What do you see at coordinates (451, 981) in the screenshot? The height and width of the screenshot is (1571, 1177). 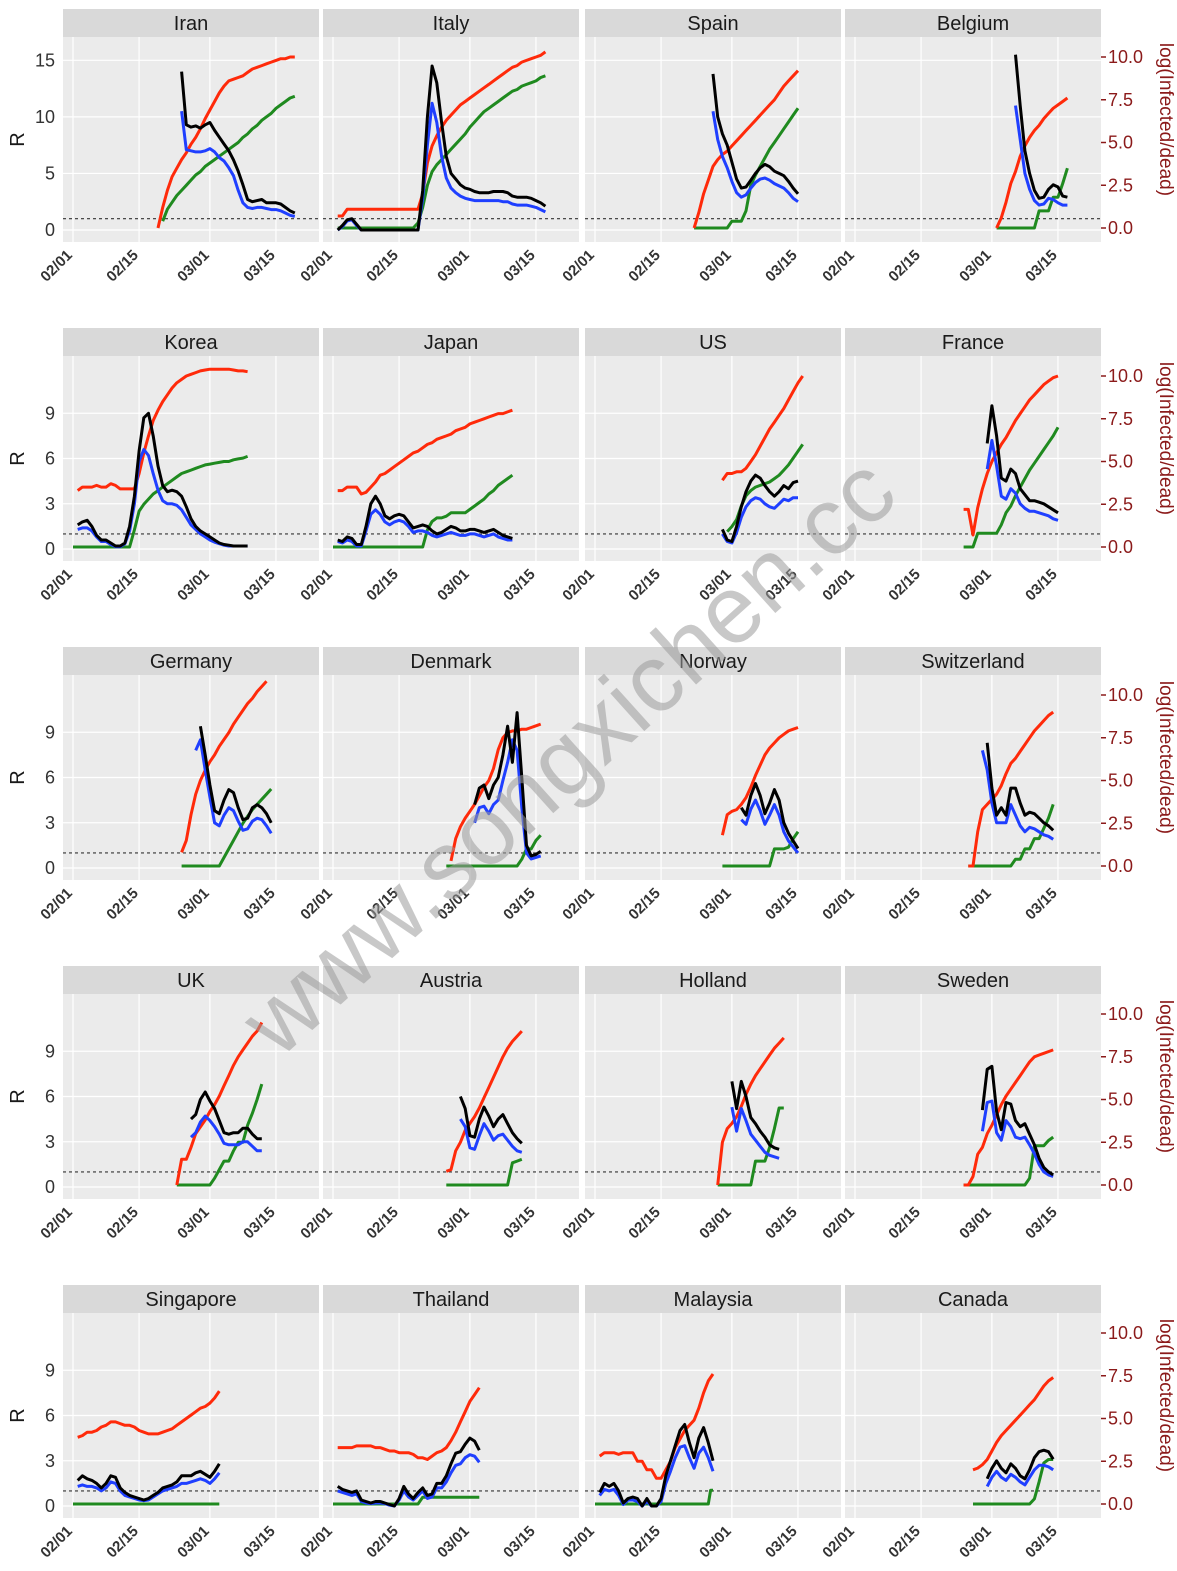 I see `facet-title: Austria` at bounding box center [451, 981].